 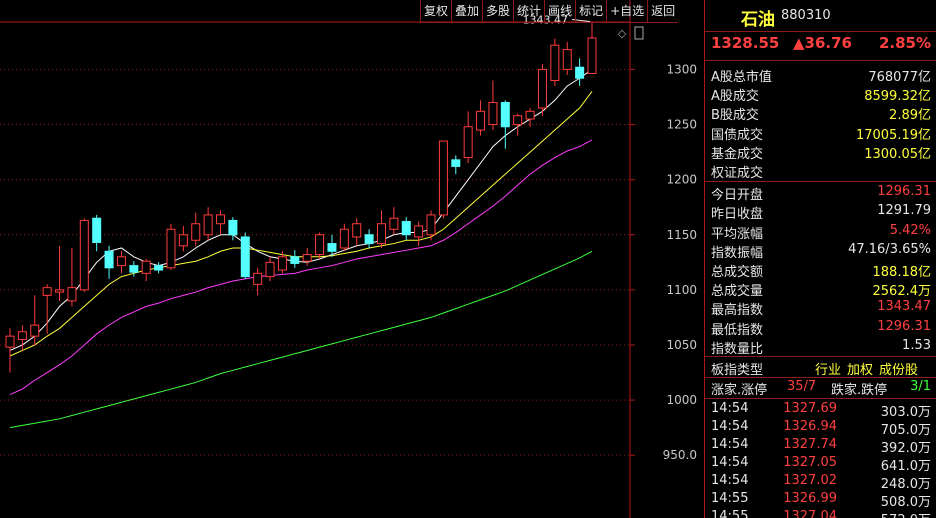 I want to click on toolbar-button: +自选, so click(x=626, y=11).